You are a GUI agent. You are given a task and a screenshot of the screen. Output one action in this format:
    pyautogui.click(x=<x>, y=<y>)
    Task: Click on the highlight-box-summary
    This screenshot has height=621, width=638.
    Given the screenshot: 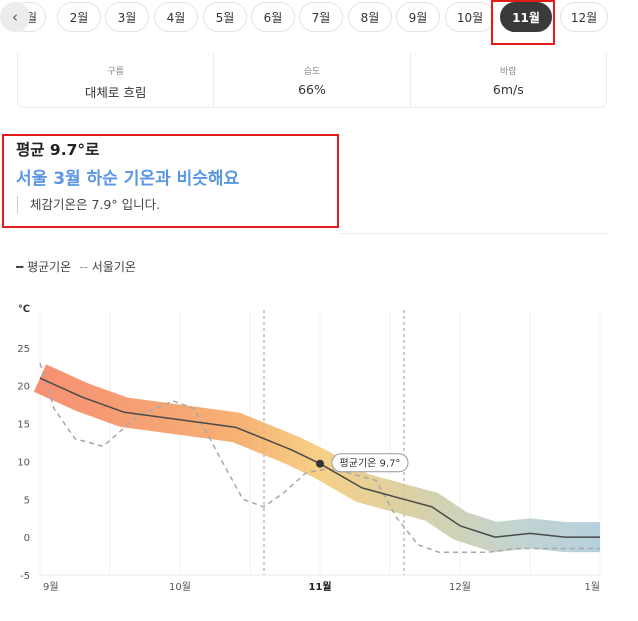 What is the action you would take?
    pyautogui.click(x=170, y=181)
    